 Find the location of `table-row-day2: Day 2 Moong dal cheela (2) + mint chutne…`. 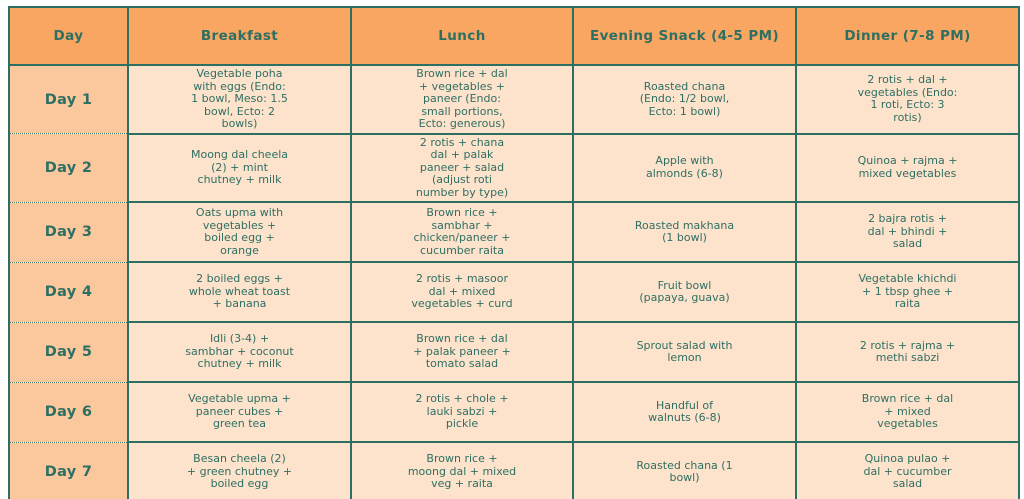

table-row-day2: Day 2 Moong dal cheela (2) + mint chutne… is located at coordinates (514, 167).